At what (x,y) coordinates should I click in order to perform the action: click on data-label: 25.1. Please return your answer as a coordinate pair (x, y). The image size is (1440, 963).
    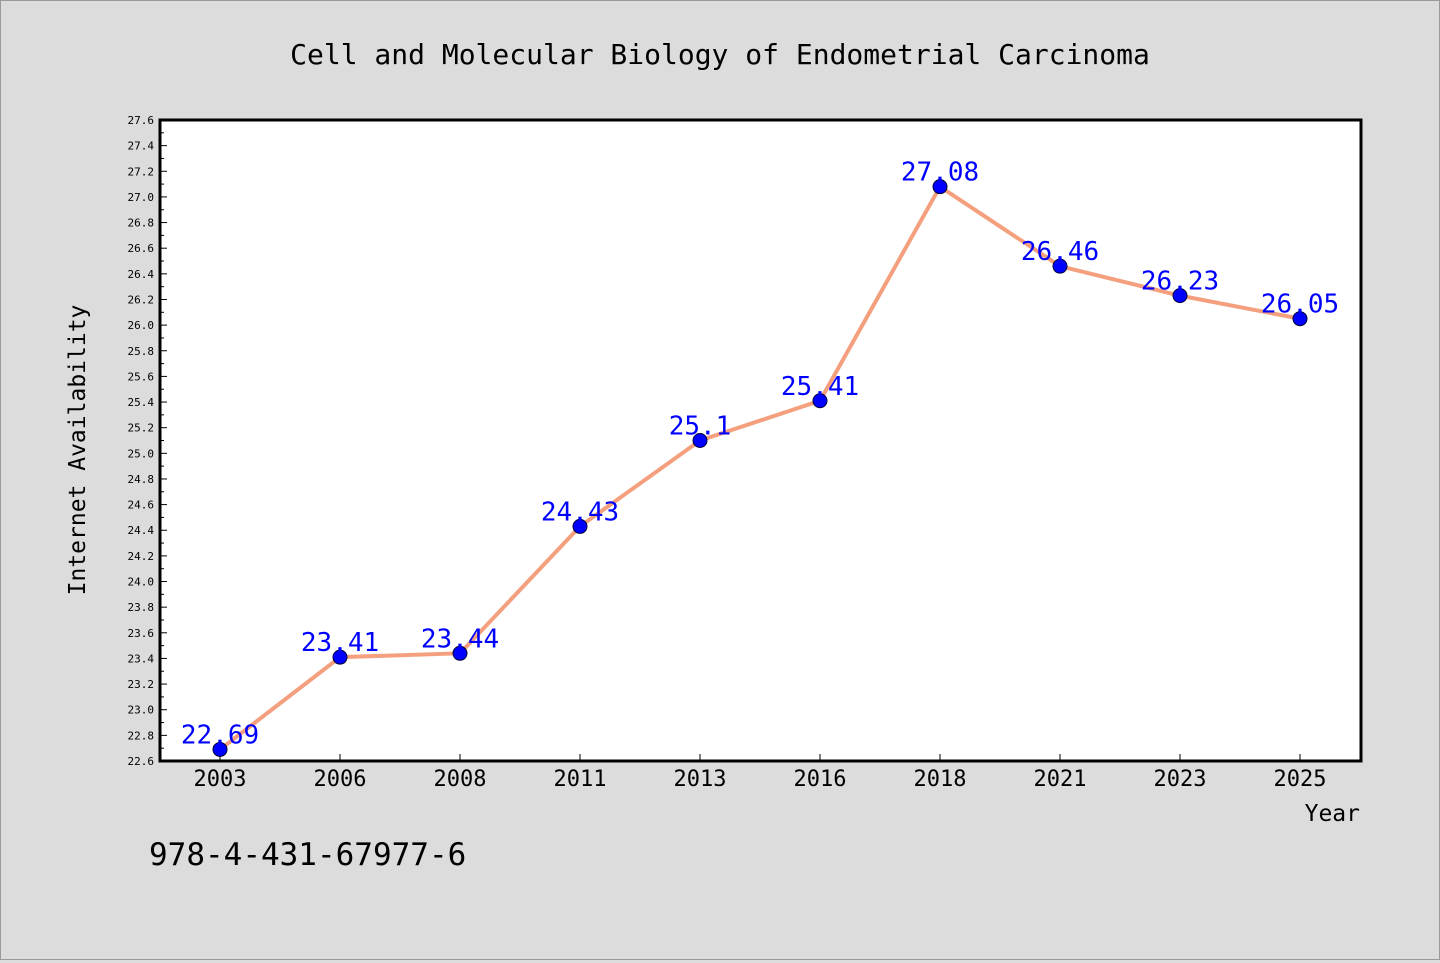
    Looking at the image, I should click on (700, 427).